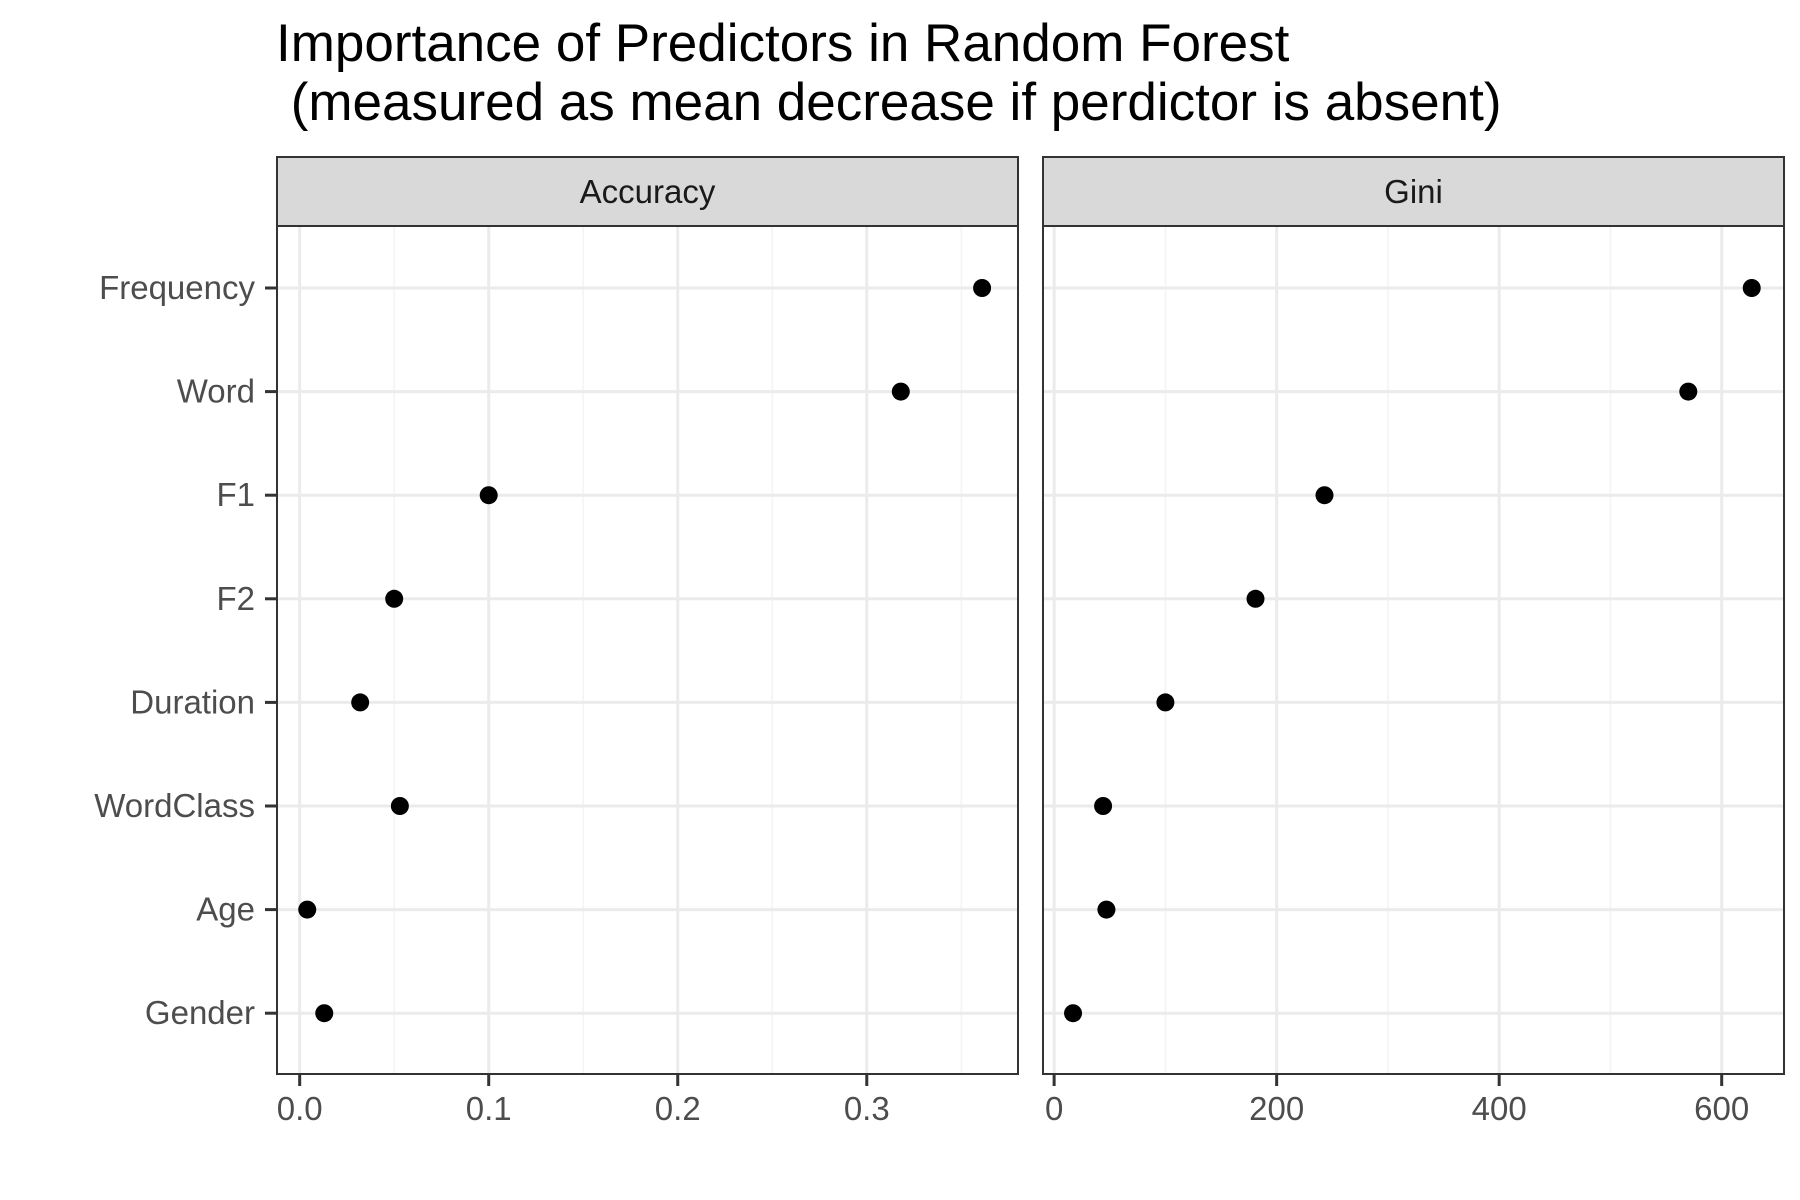 Image resolution: width=1800 pixels, height=1200 pixels. What do you see at coordinates (488, 495) in the screenshot?
I see `point-accuracy-f1` at bounding box center [488, 495].